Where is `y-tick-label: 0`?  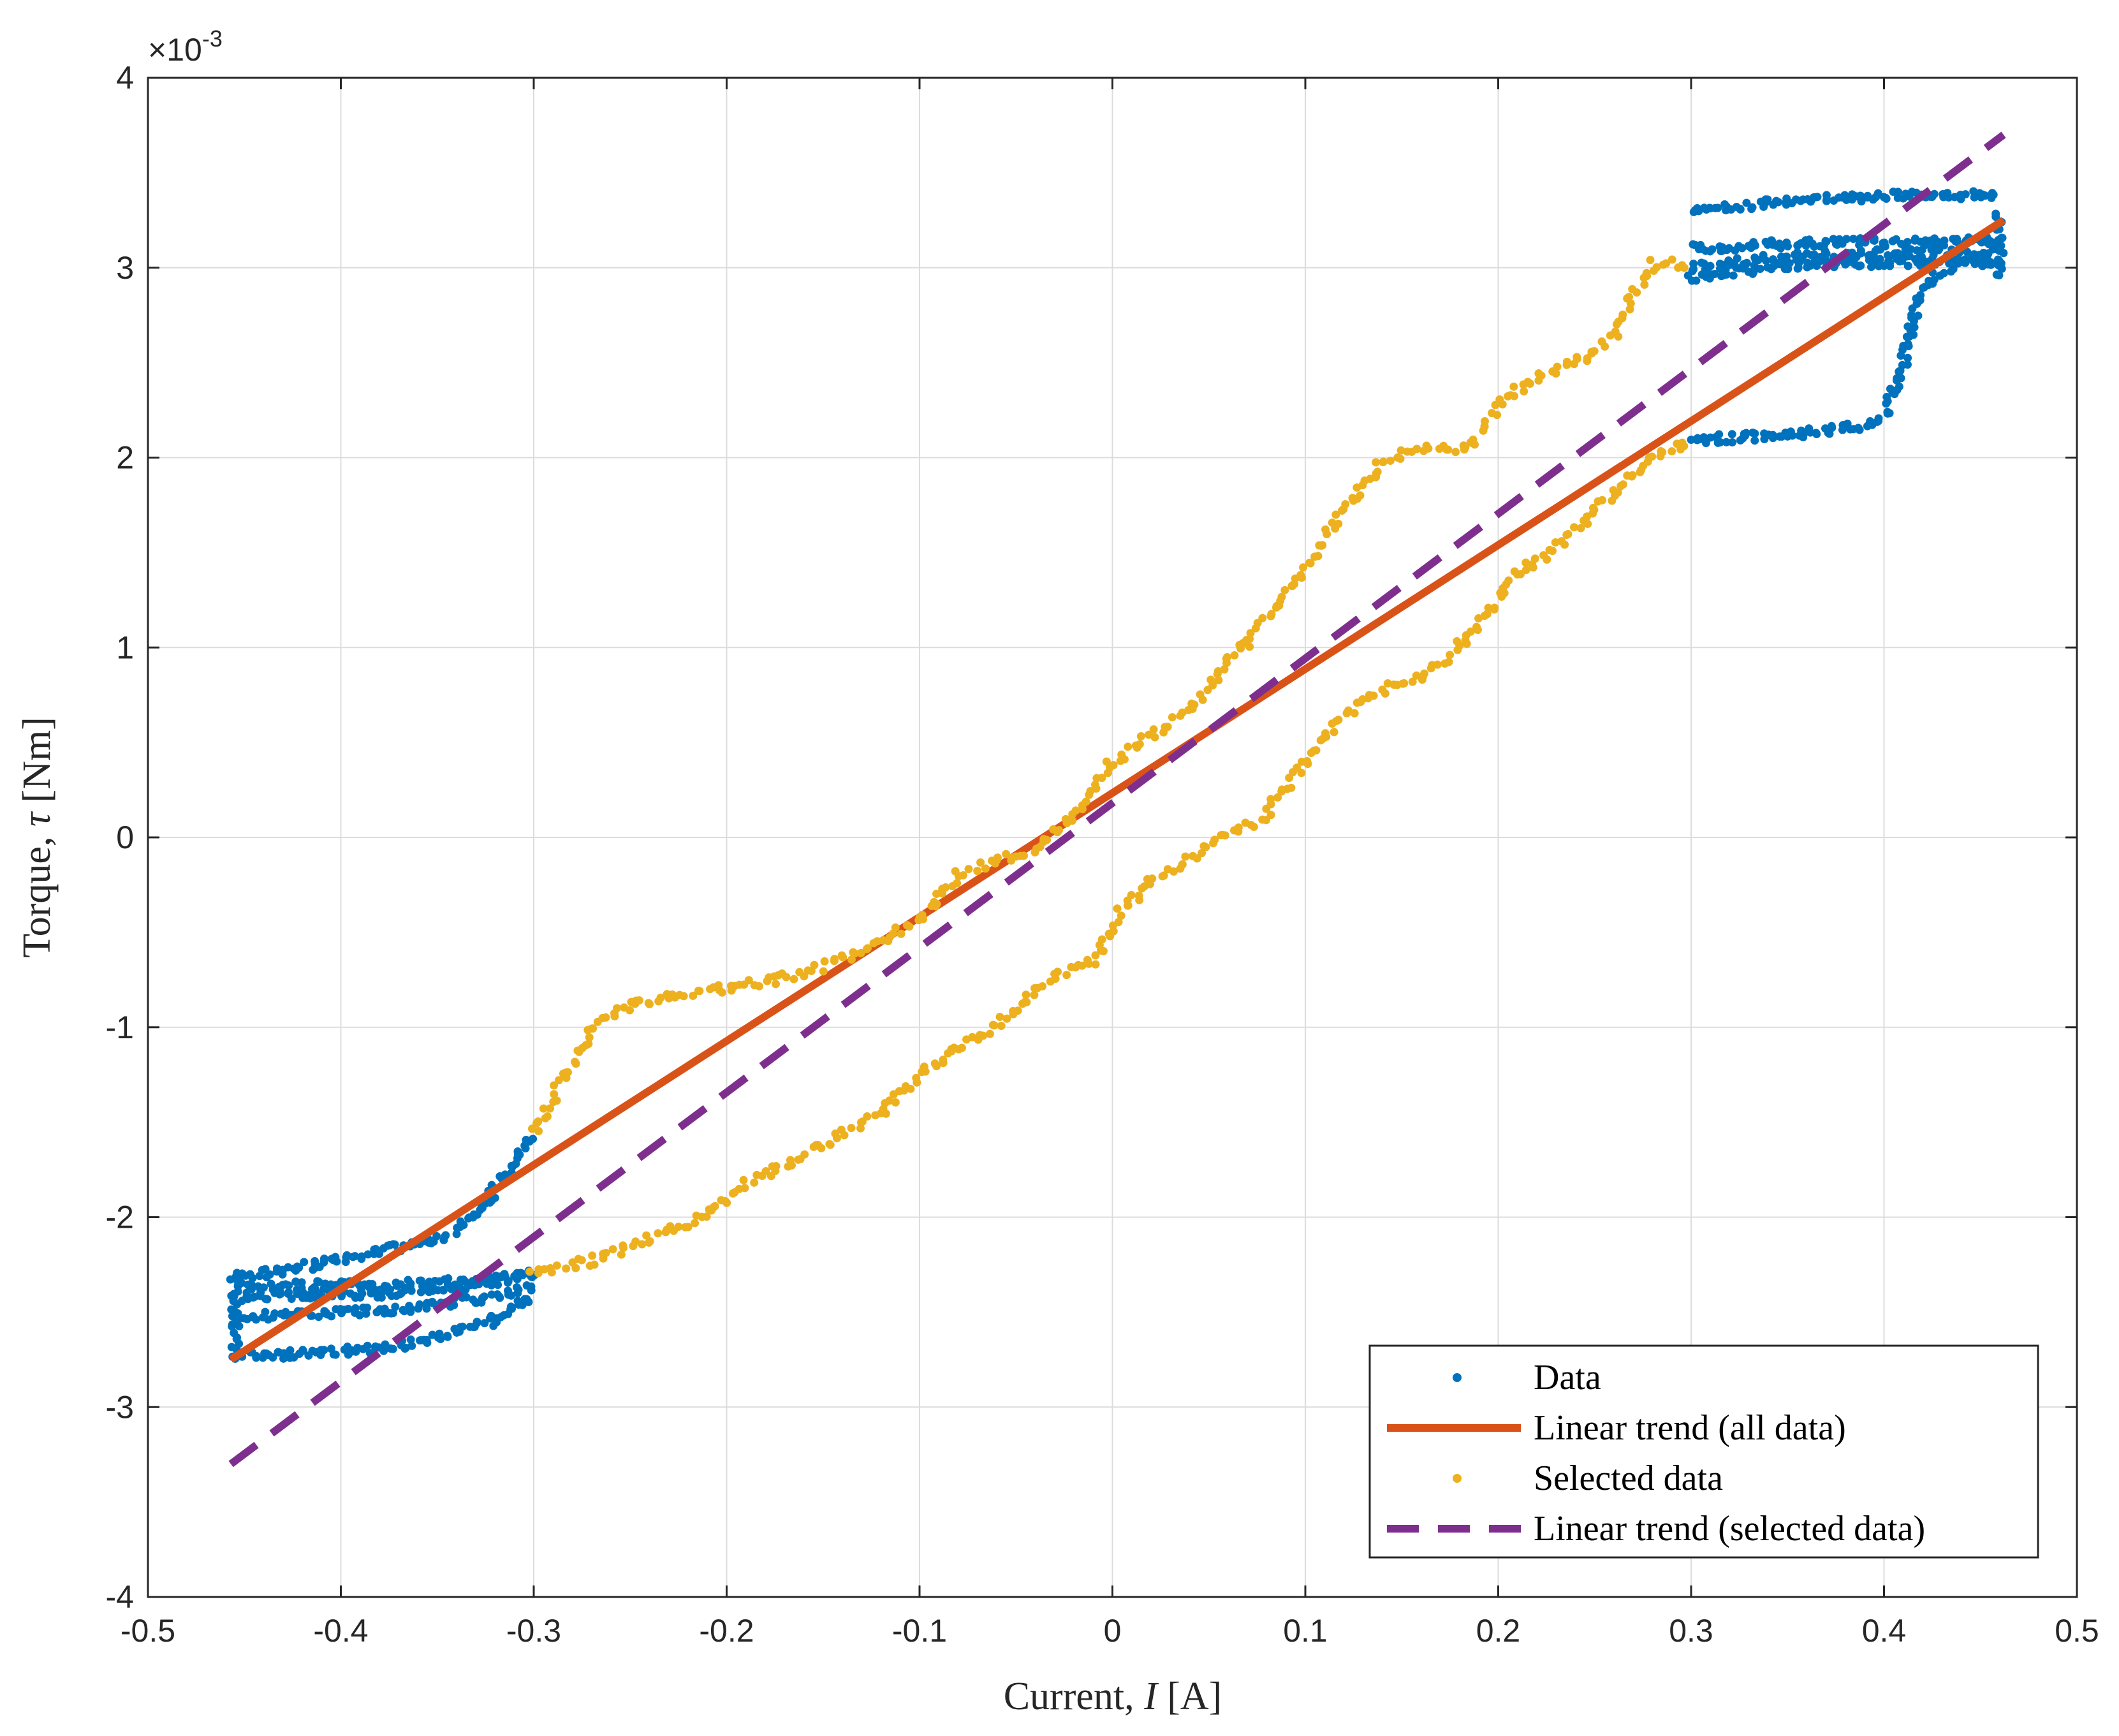
y-tick-label: 0 is located at coordinates (125, 838).